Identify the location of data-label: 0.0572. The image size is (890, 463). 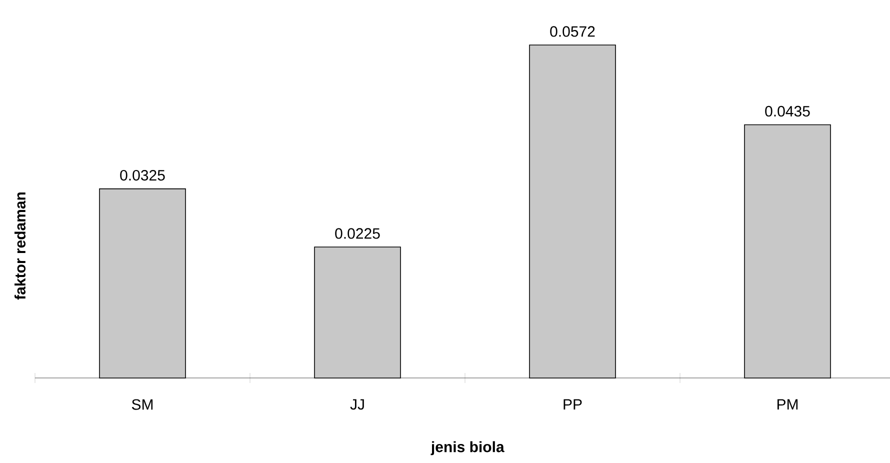
(572, 31).